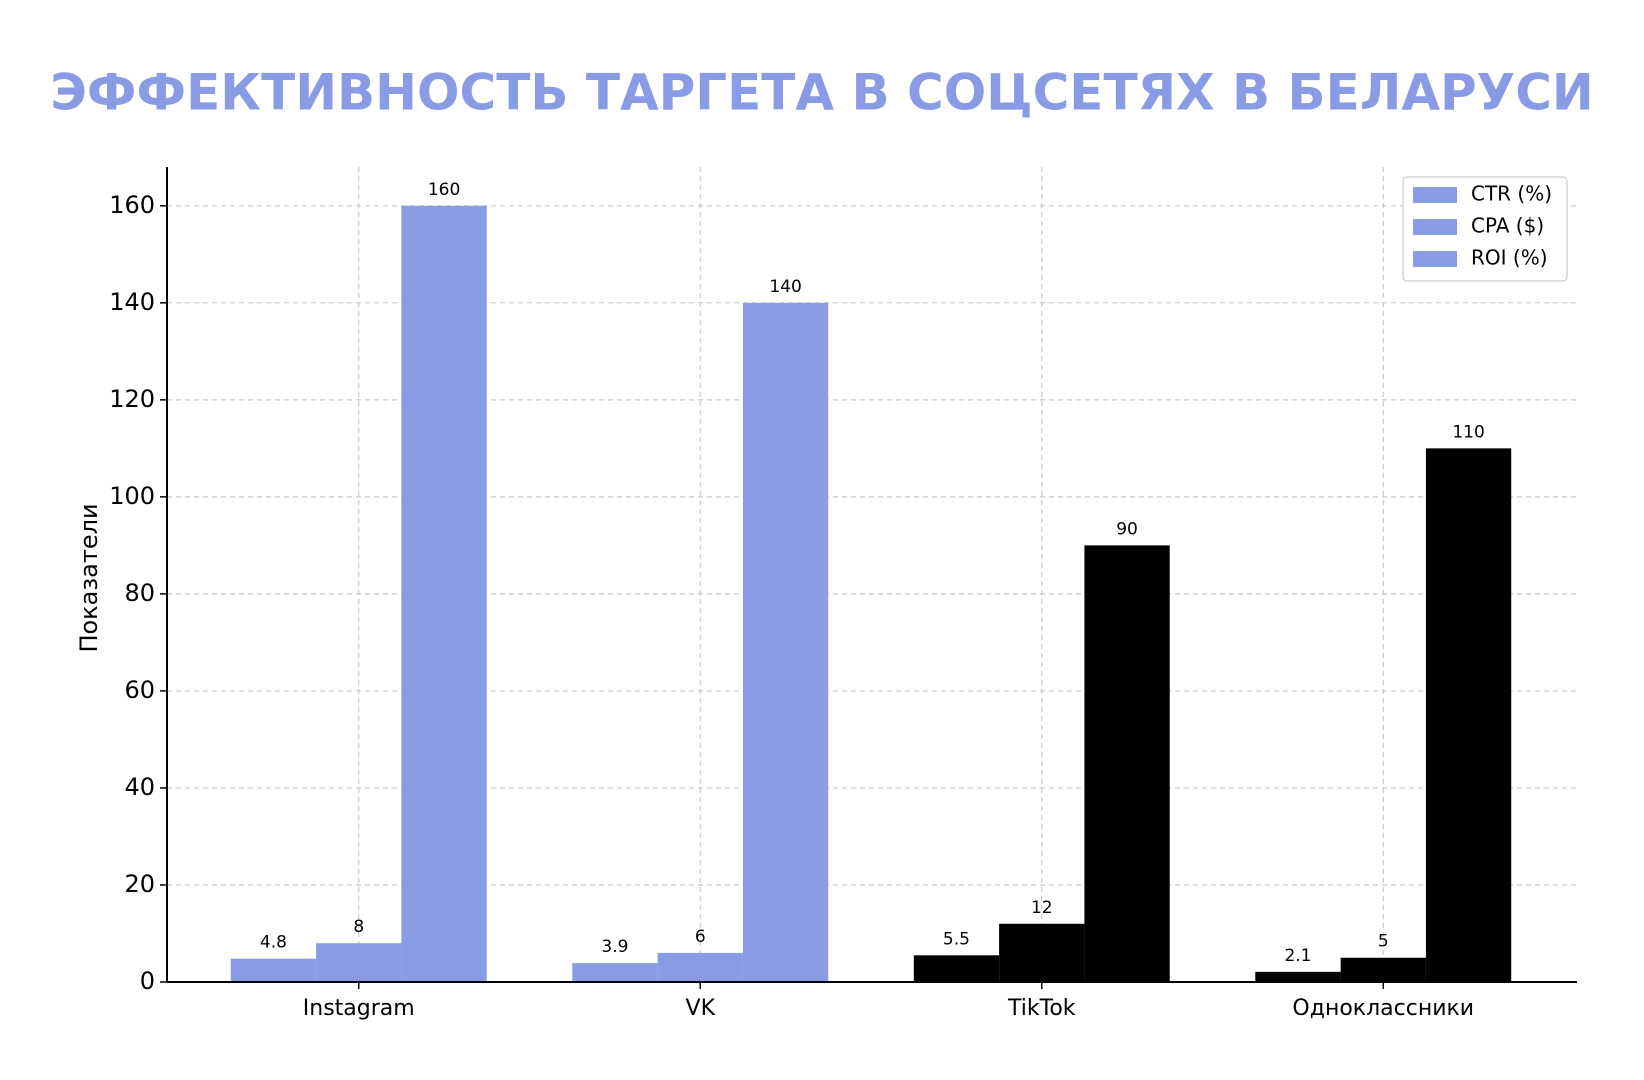 Image resolution: width=1644 pixels, height=1080 pixels. Describe the element at coordinates (132, 399) in the screenshot. I see `y-tick-label: 120` at that location.